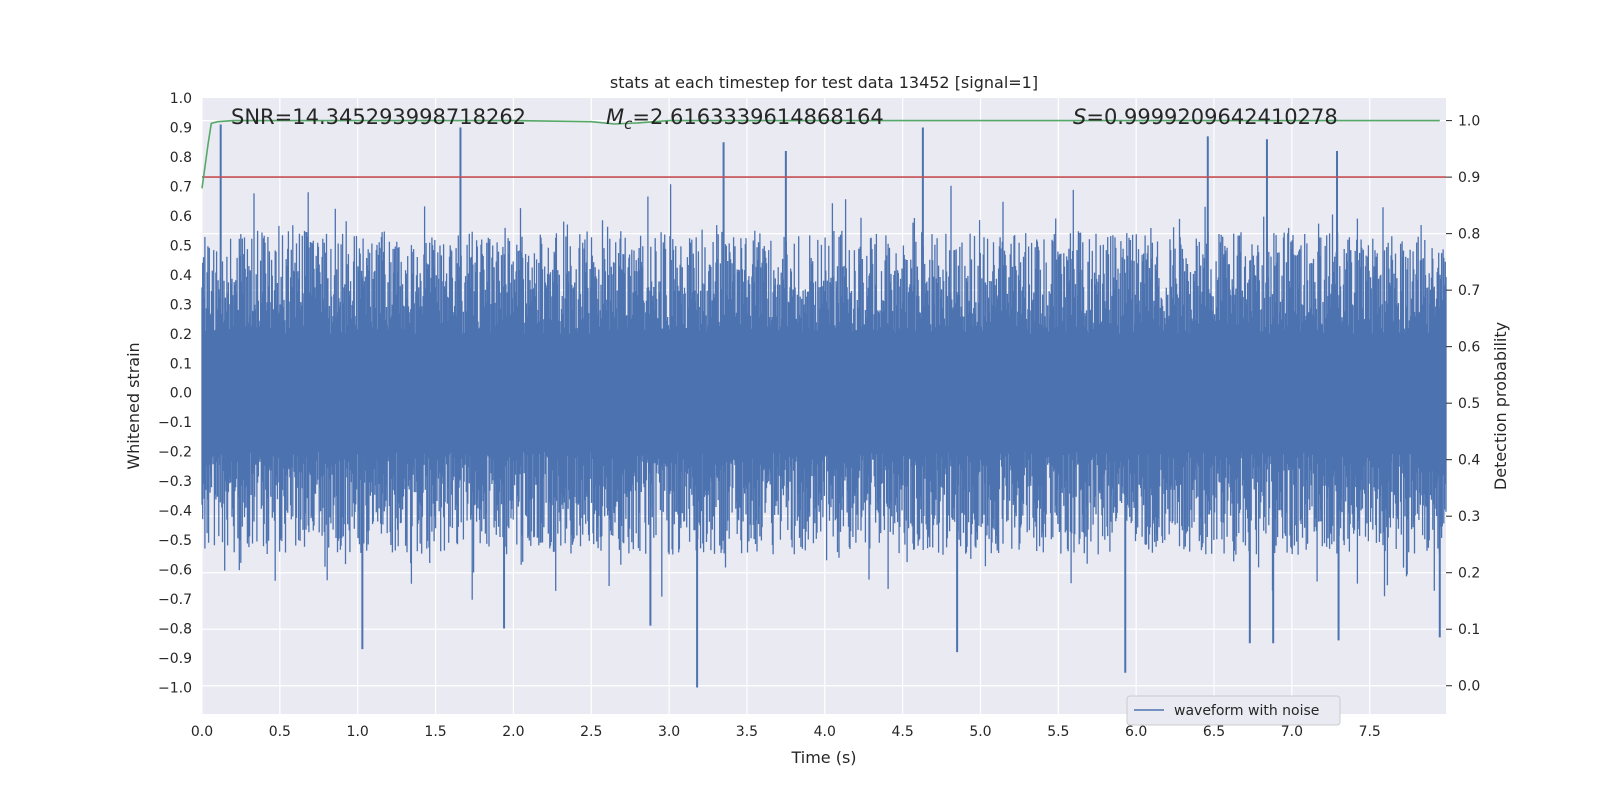 Image resolution: width=1600 pixels, height=804 pixels. What do you see at coordinates (1370, 732) in the screenshot?
I see `x-tick-label: 7.5` at bounding box center [1370, 732].